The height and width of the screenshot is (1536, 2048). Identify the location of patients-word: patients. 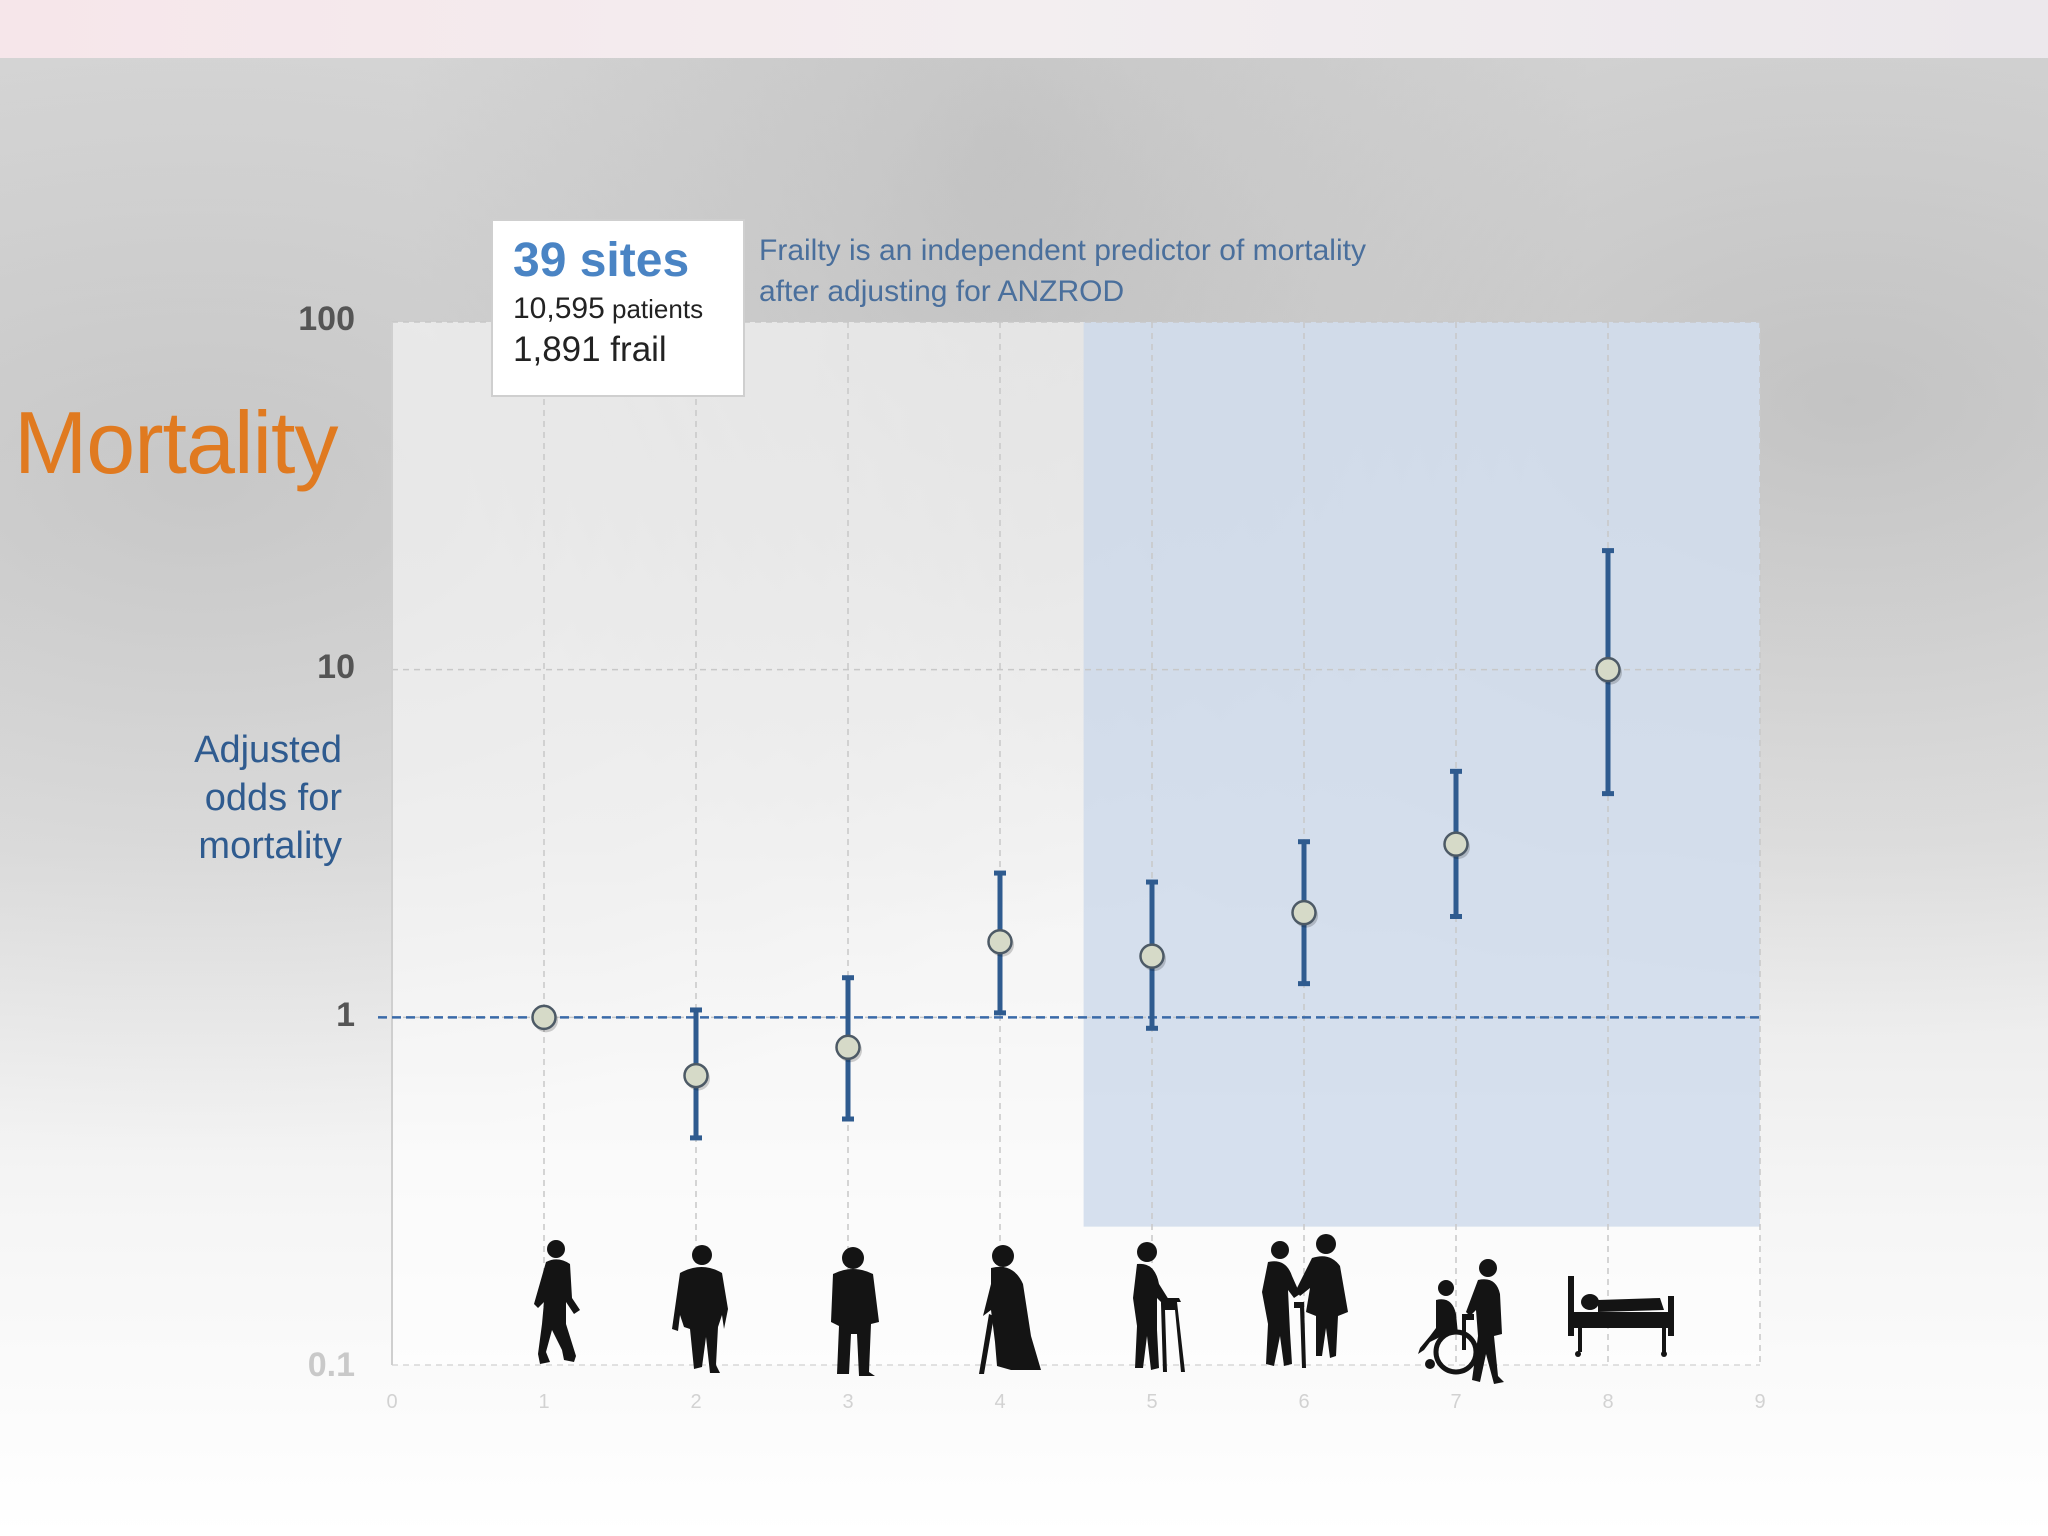
(658, 309).